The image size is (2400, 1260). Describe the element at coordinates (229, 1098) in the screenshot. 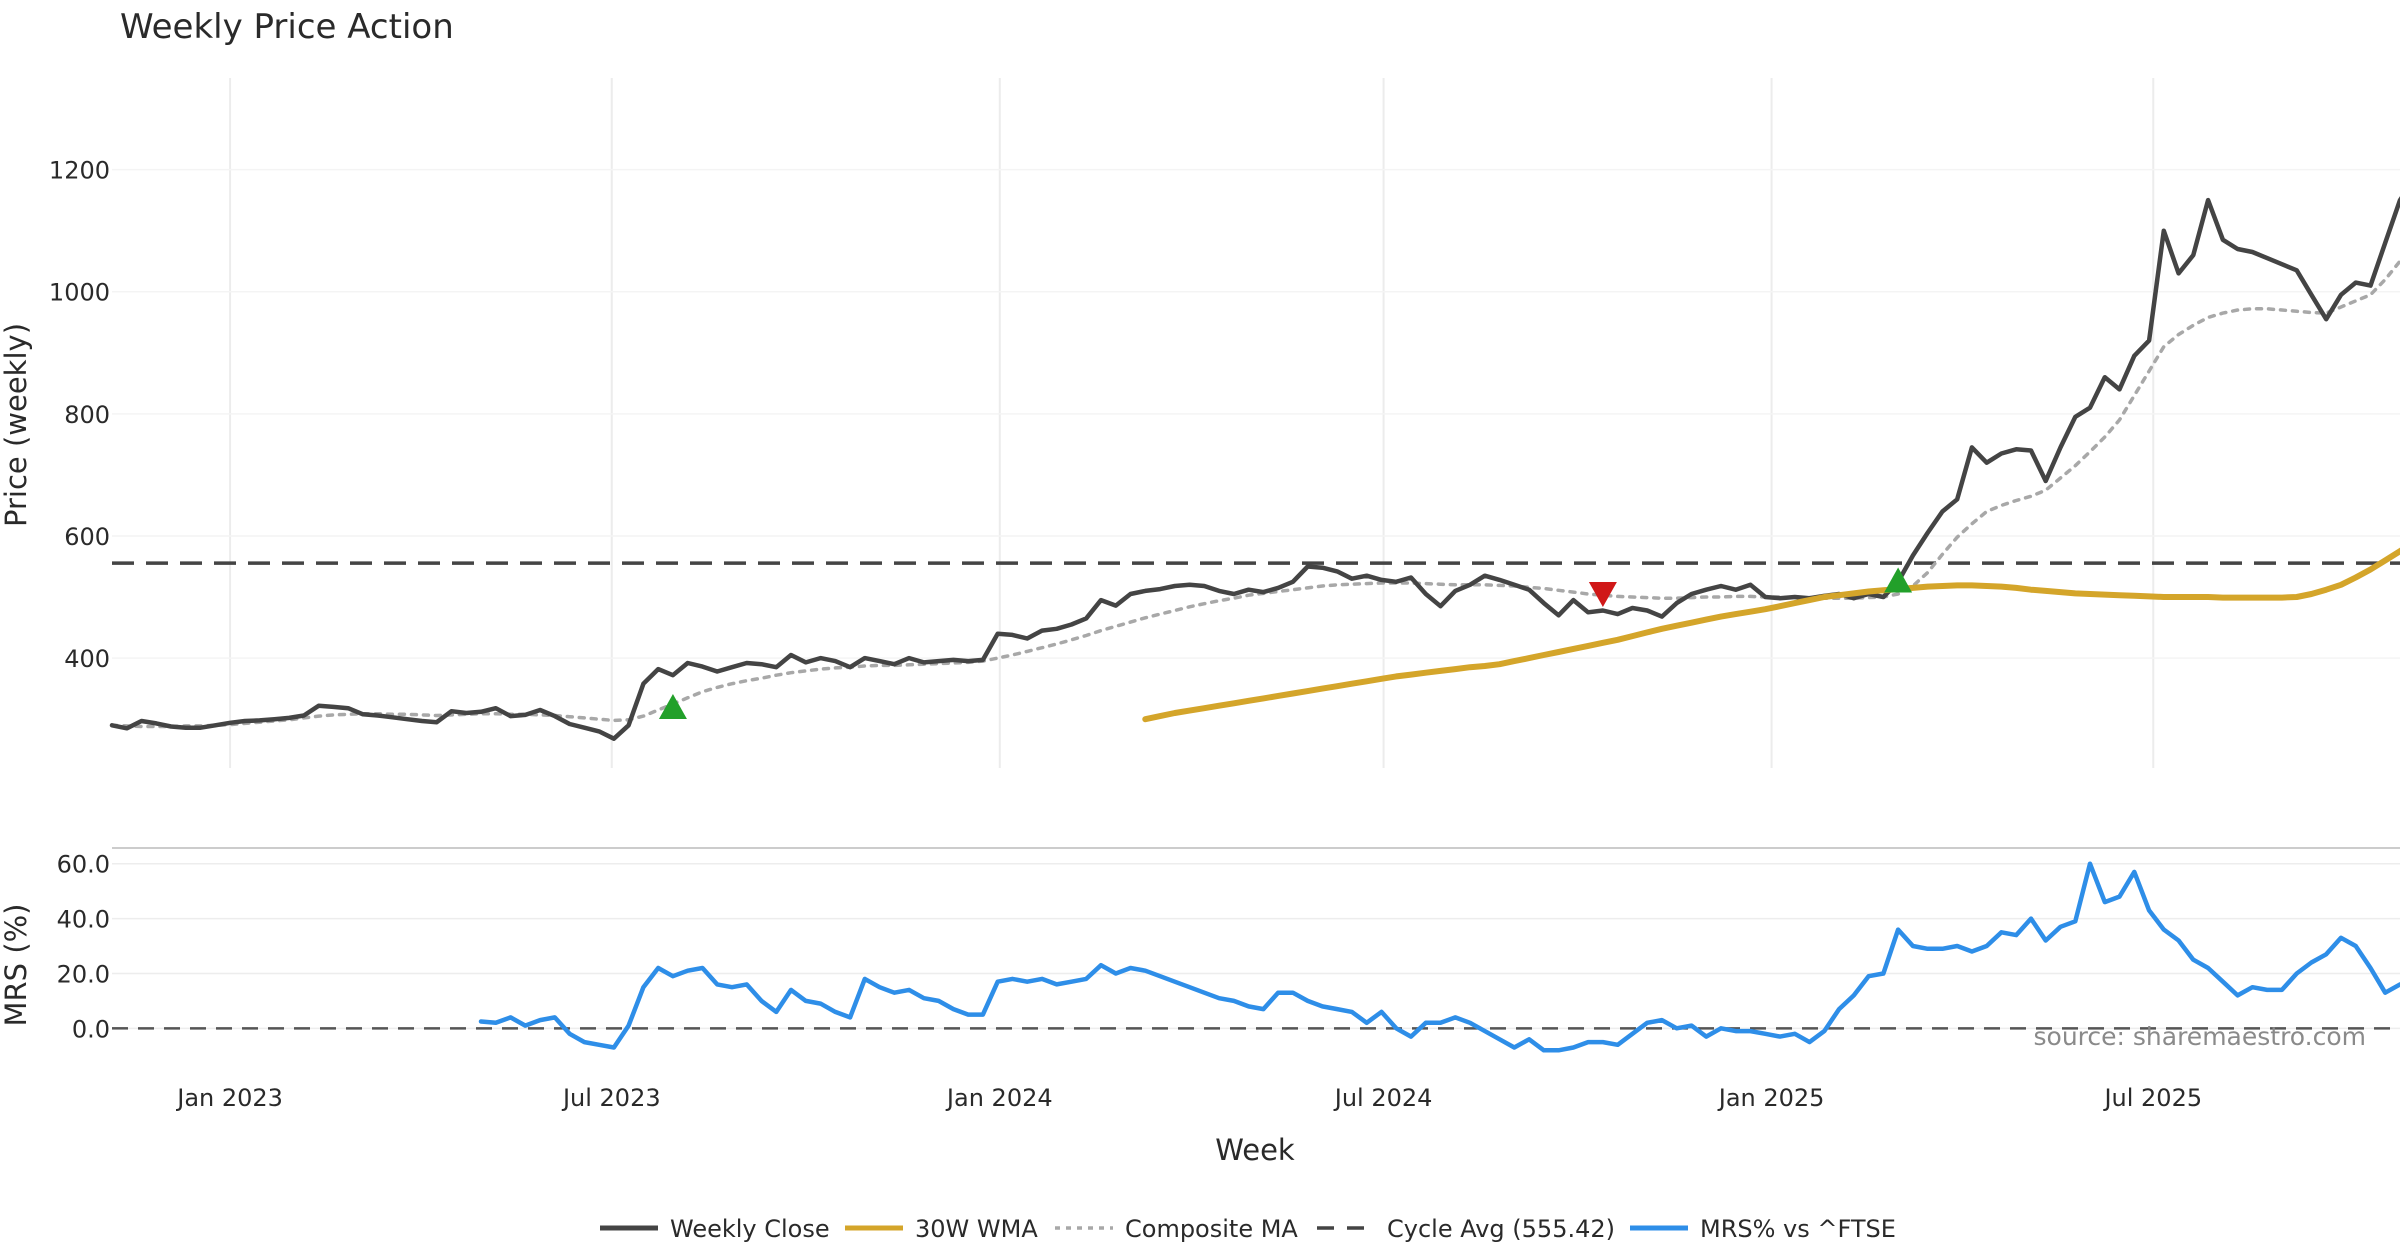

I see `x-tick-label: Jan 2023` at that location.